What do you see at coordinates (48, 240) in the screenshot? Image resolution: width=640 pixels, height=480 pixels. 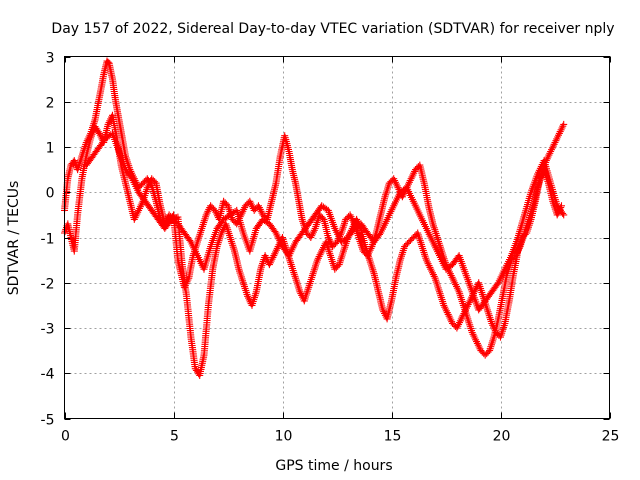 I see `y-tick-label: -1` at bounding box center [48, 240].